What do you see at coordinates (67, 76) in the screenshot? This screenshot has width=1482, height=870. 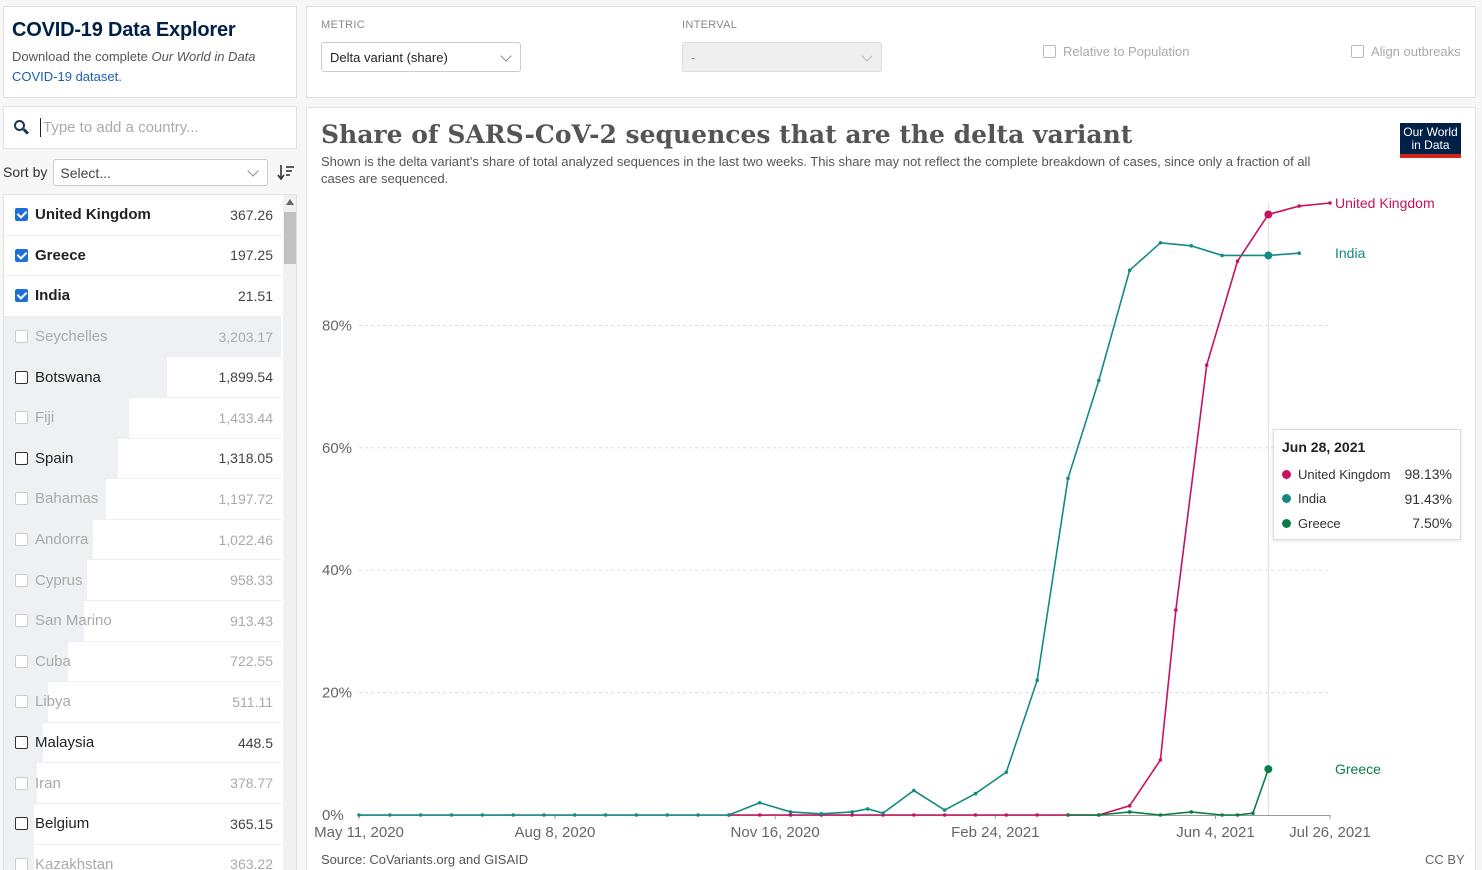 I see `dataset-link: COVID-19 dataset.` at bounding box center [67, 76].